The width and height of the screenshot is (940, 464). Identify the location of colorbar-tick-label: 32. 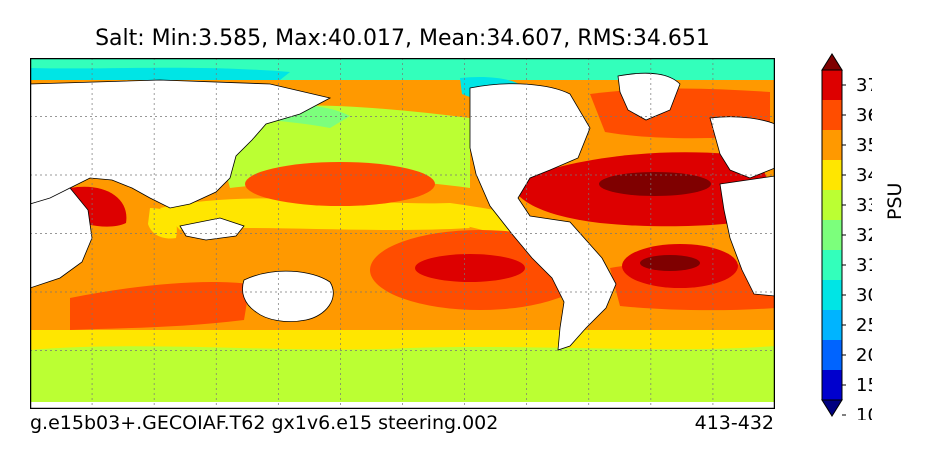
(864, 235).